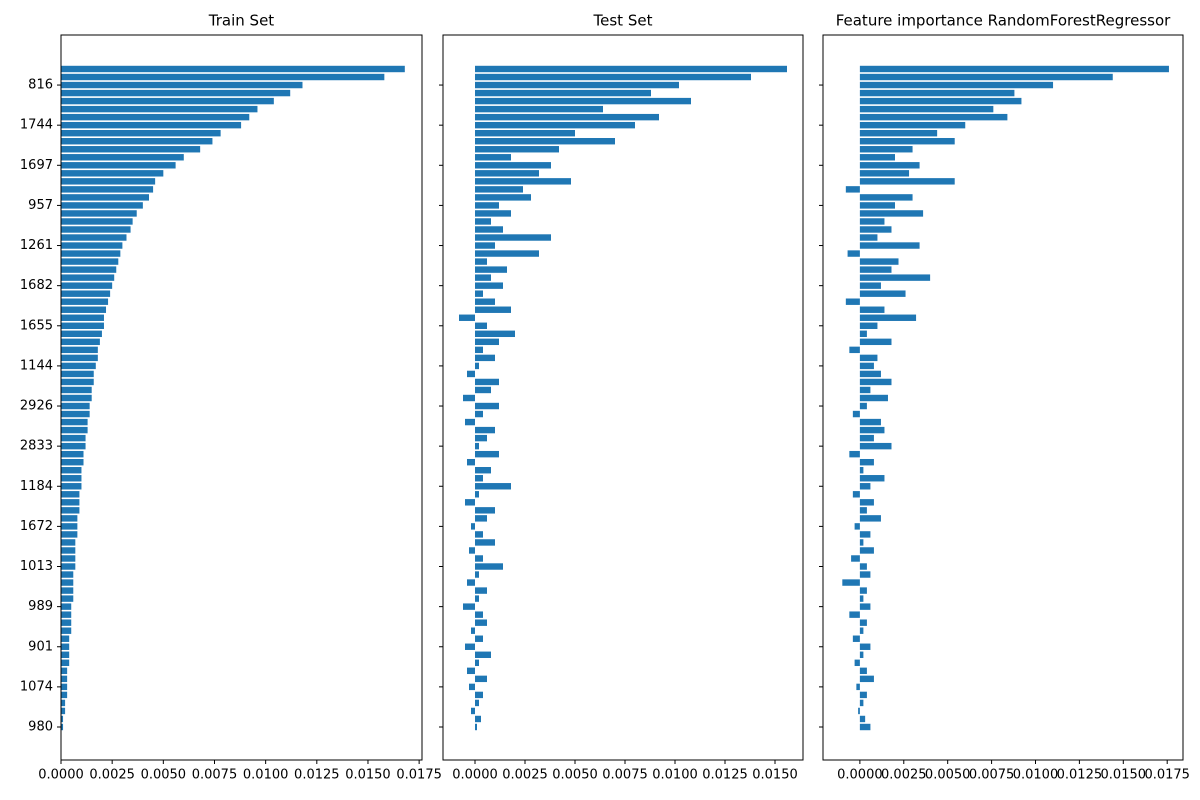 The height and width of the screenshot is (800, 1200). What do you see at coordinates (61, 775) in the screenshot?
I see `x-tick-label: 0.0000` at bounding box center [61, 775].